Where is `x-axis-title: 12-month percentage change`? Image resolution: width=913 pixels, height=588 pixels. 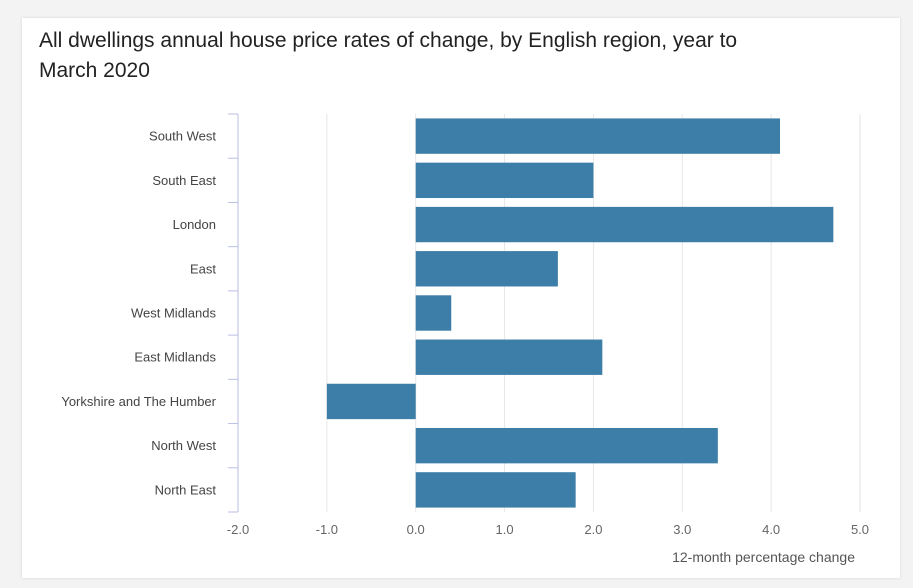
x-axis-title: 12-month percentage change is located at coordinates (763, 557).